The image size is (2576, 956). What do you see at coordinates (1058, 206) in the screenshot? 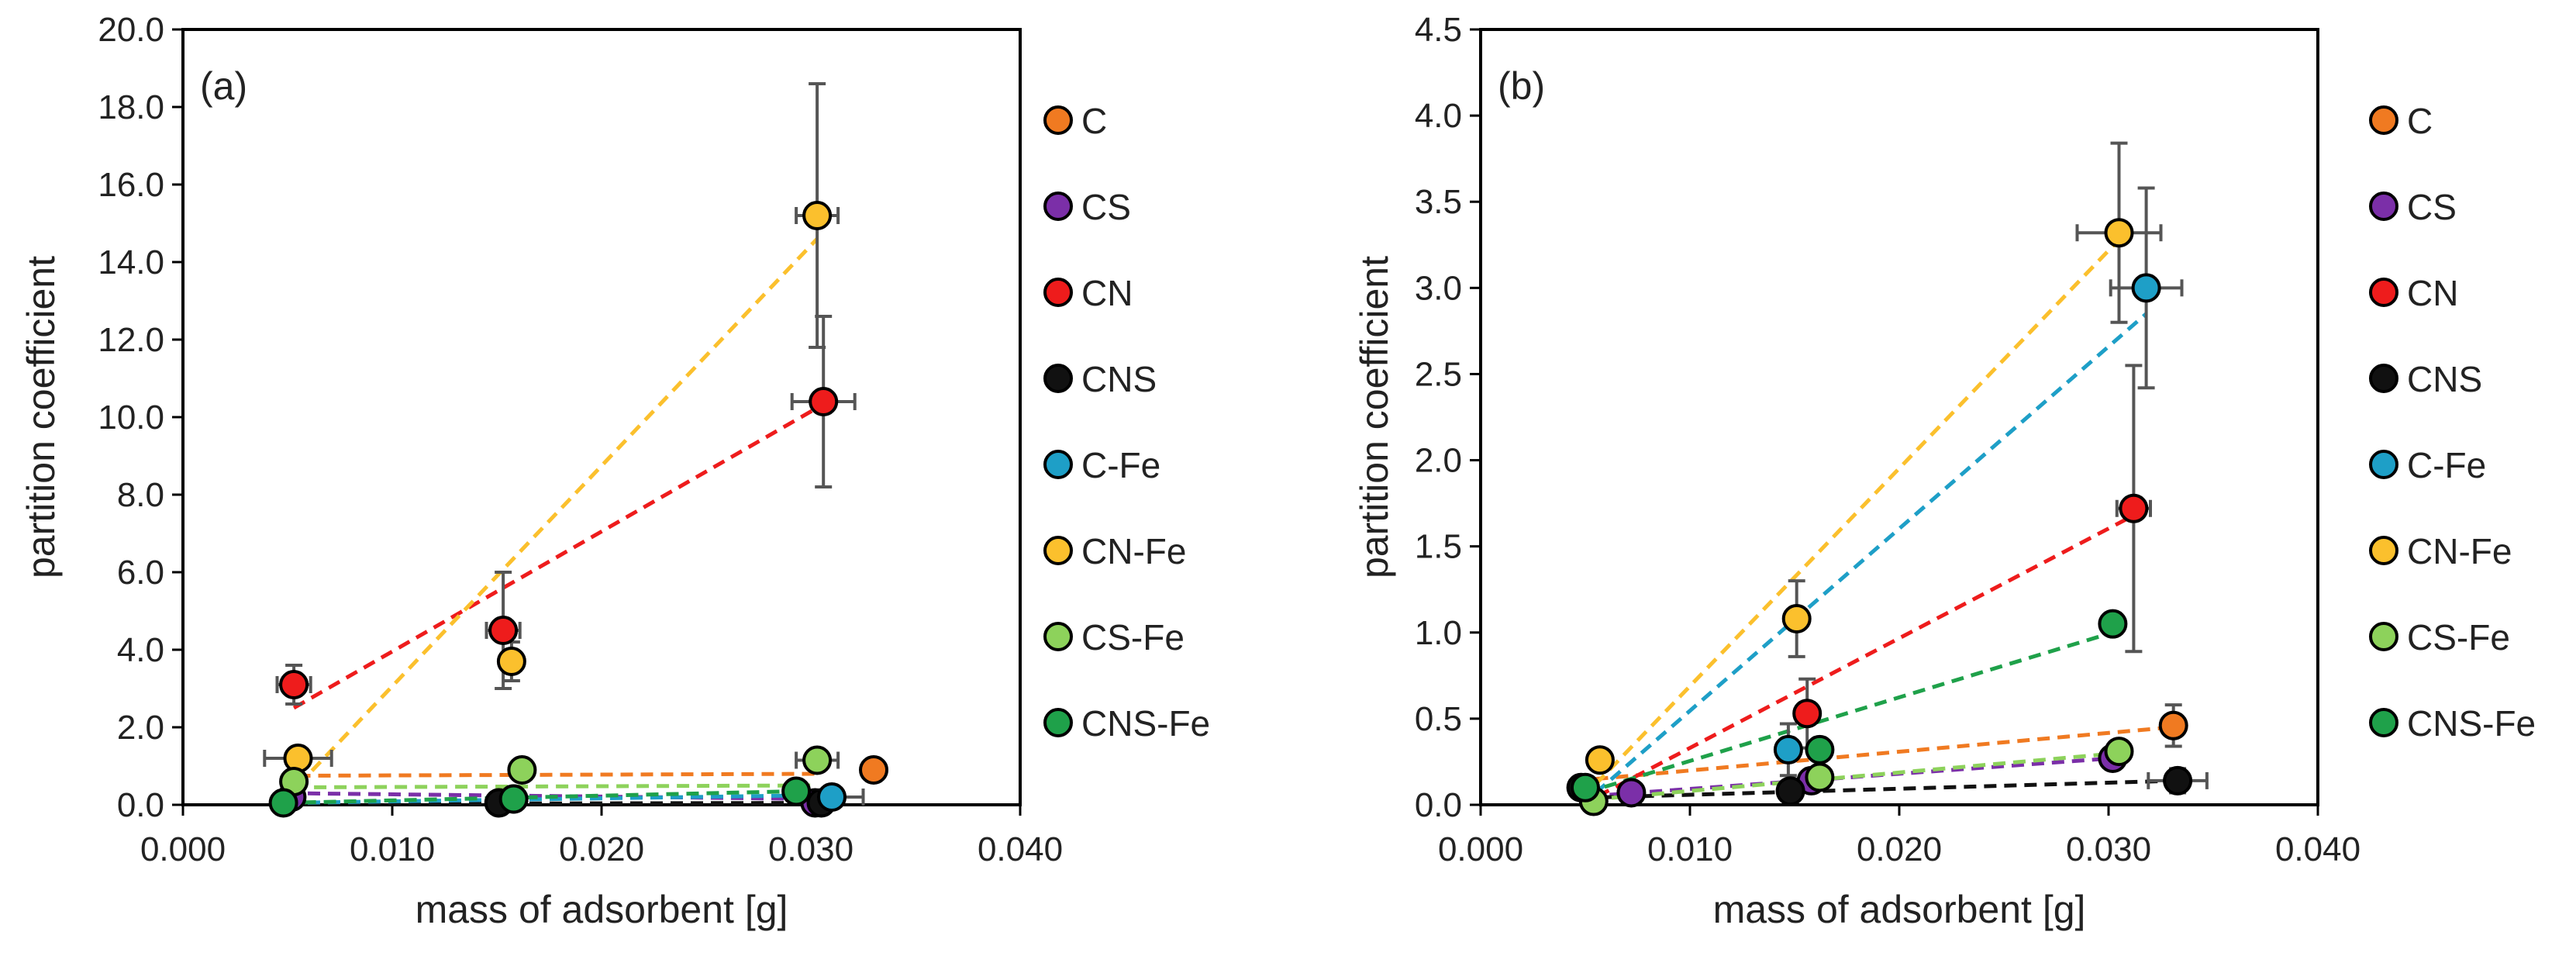
I see `panel-a-legend-marker-cs` at bounding box center [1058, 206].